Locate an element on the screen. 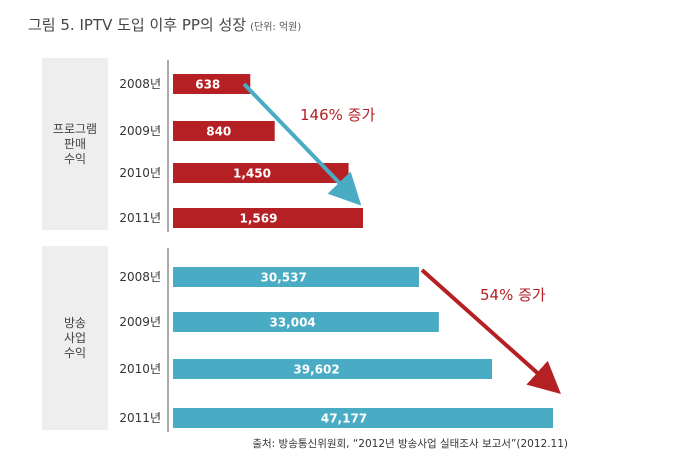 The height and width of the screenshot is (464, 680). group-label: 사업 is located at coordinates (75, 338).